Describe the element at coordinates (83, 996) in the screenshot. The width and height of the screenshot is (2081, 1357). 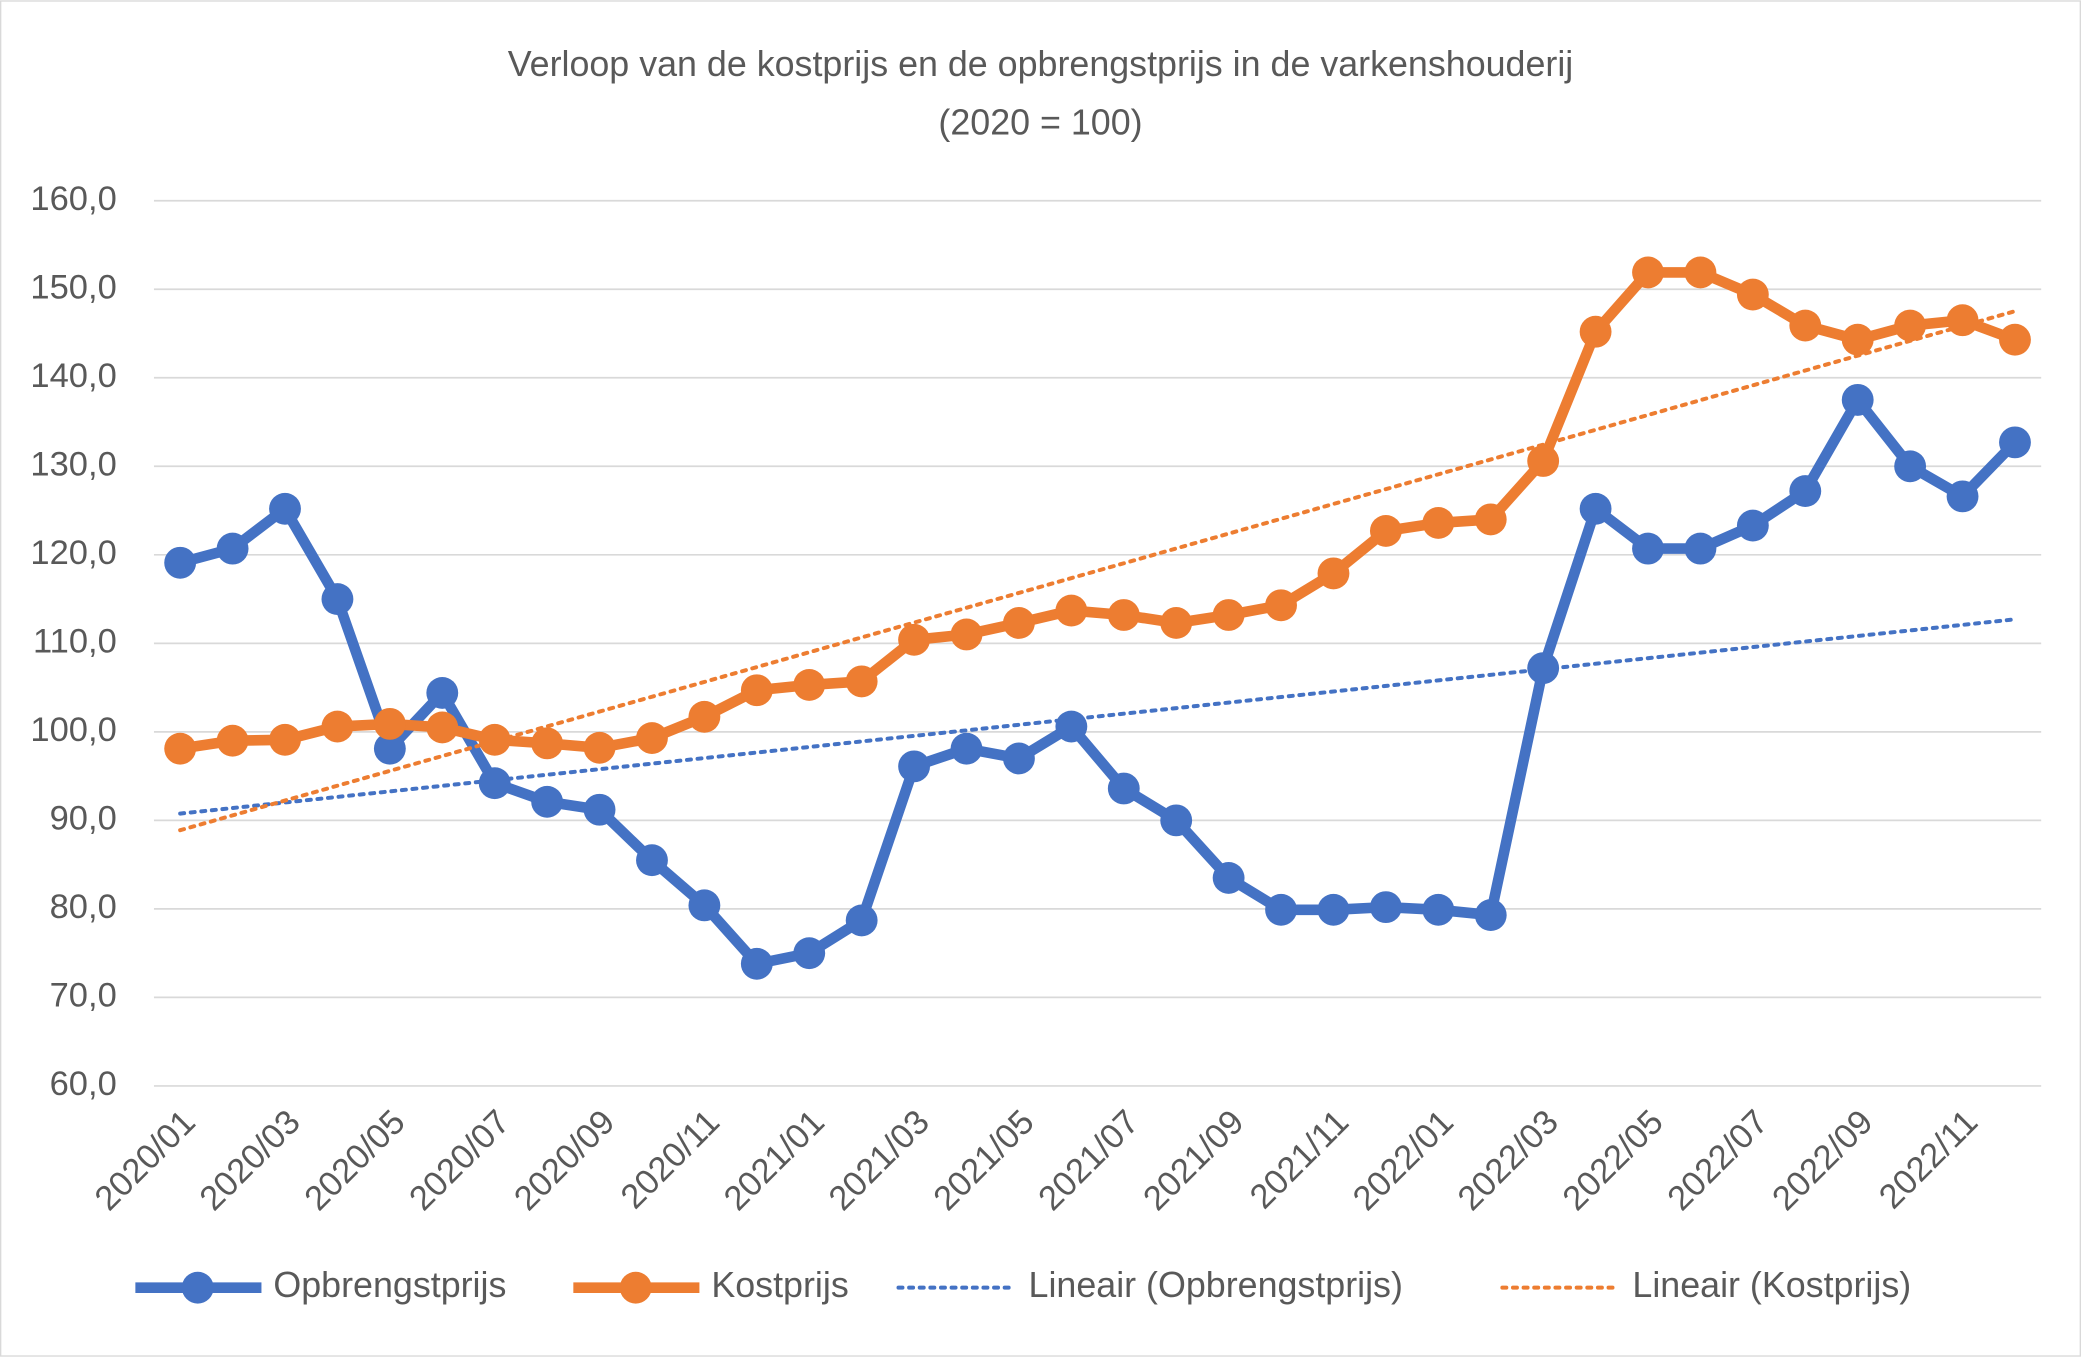
I see `y-tick-label: 70,0` at that location.